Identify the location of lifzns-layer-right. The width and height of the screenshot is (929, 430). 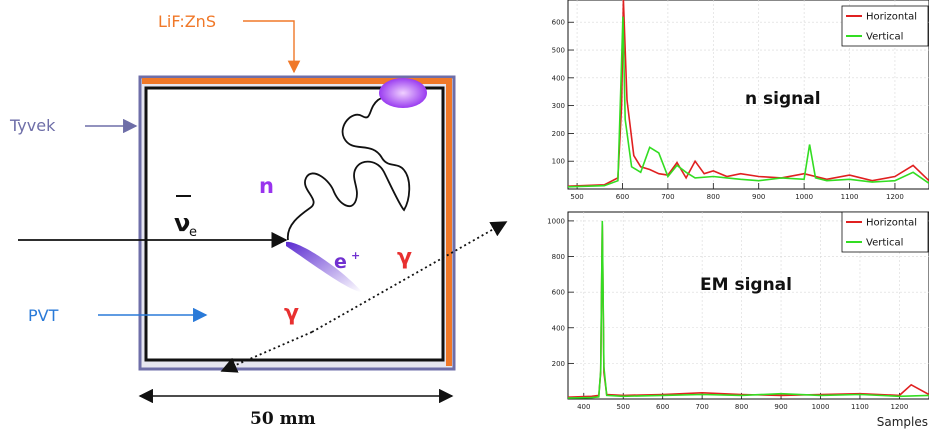
(449, 222).